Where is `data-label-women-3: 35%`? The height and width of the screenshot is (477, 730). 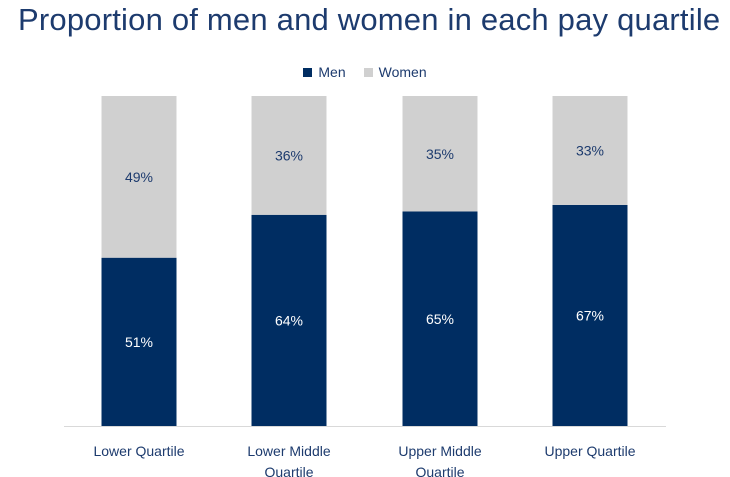
data-label-women-3: 35% is located at coordinates (440, 154).